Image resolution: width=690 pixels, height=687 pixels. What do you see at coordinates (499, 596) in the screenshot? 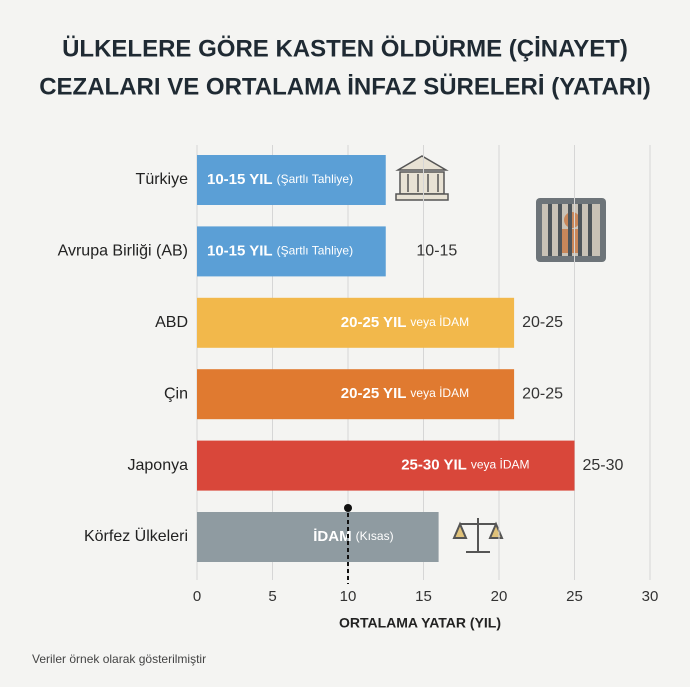
I see `x-tick-label: 20` at bounding box center [499, 596].